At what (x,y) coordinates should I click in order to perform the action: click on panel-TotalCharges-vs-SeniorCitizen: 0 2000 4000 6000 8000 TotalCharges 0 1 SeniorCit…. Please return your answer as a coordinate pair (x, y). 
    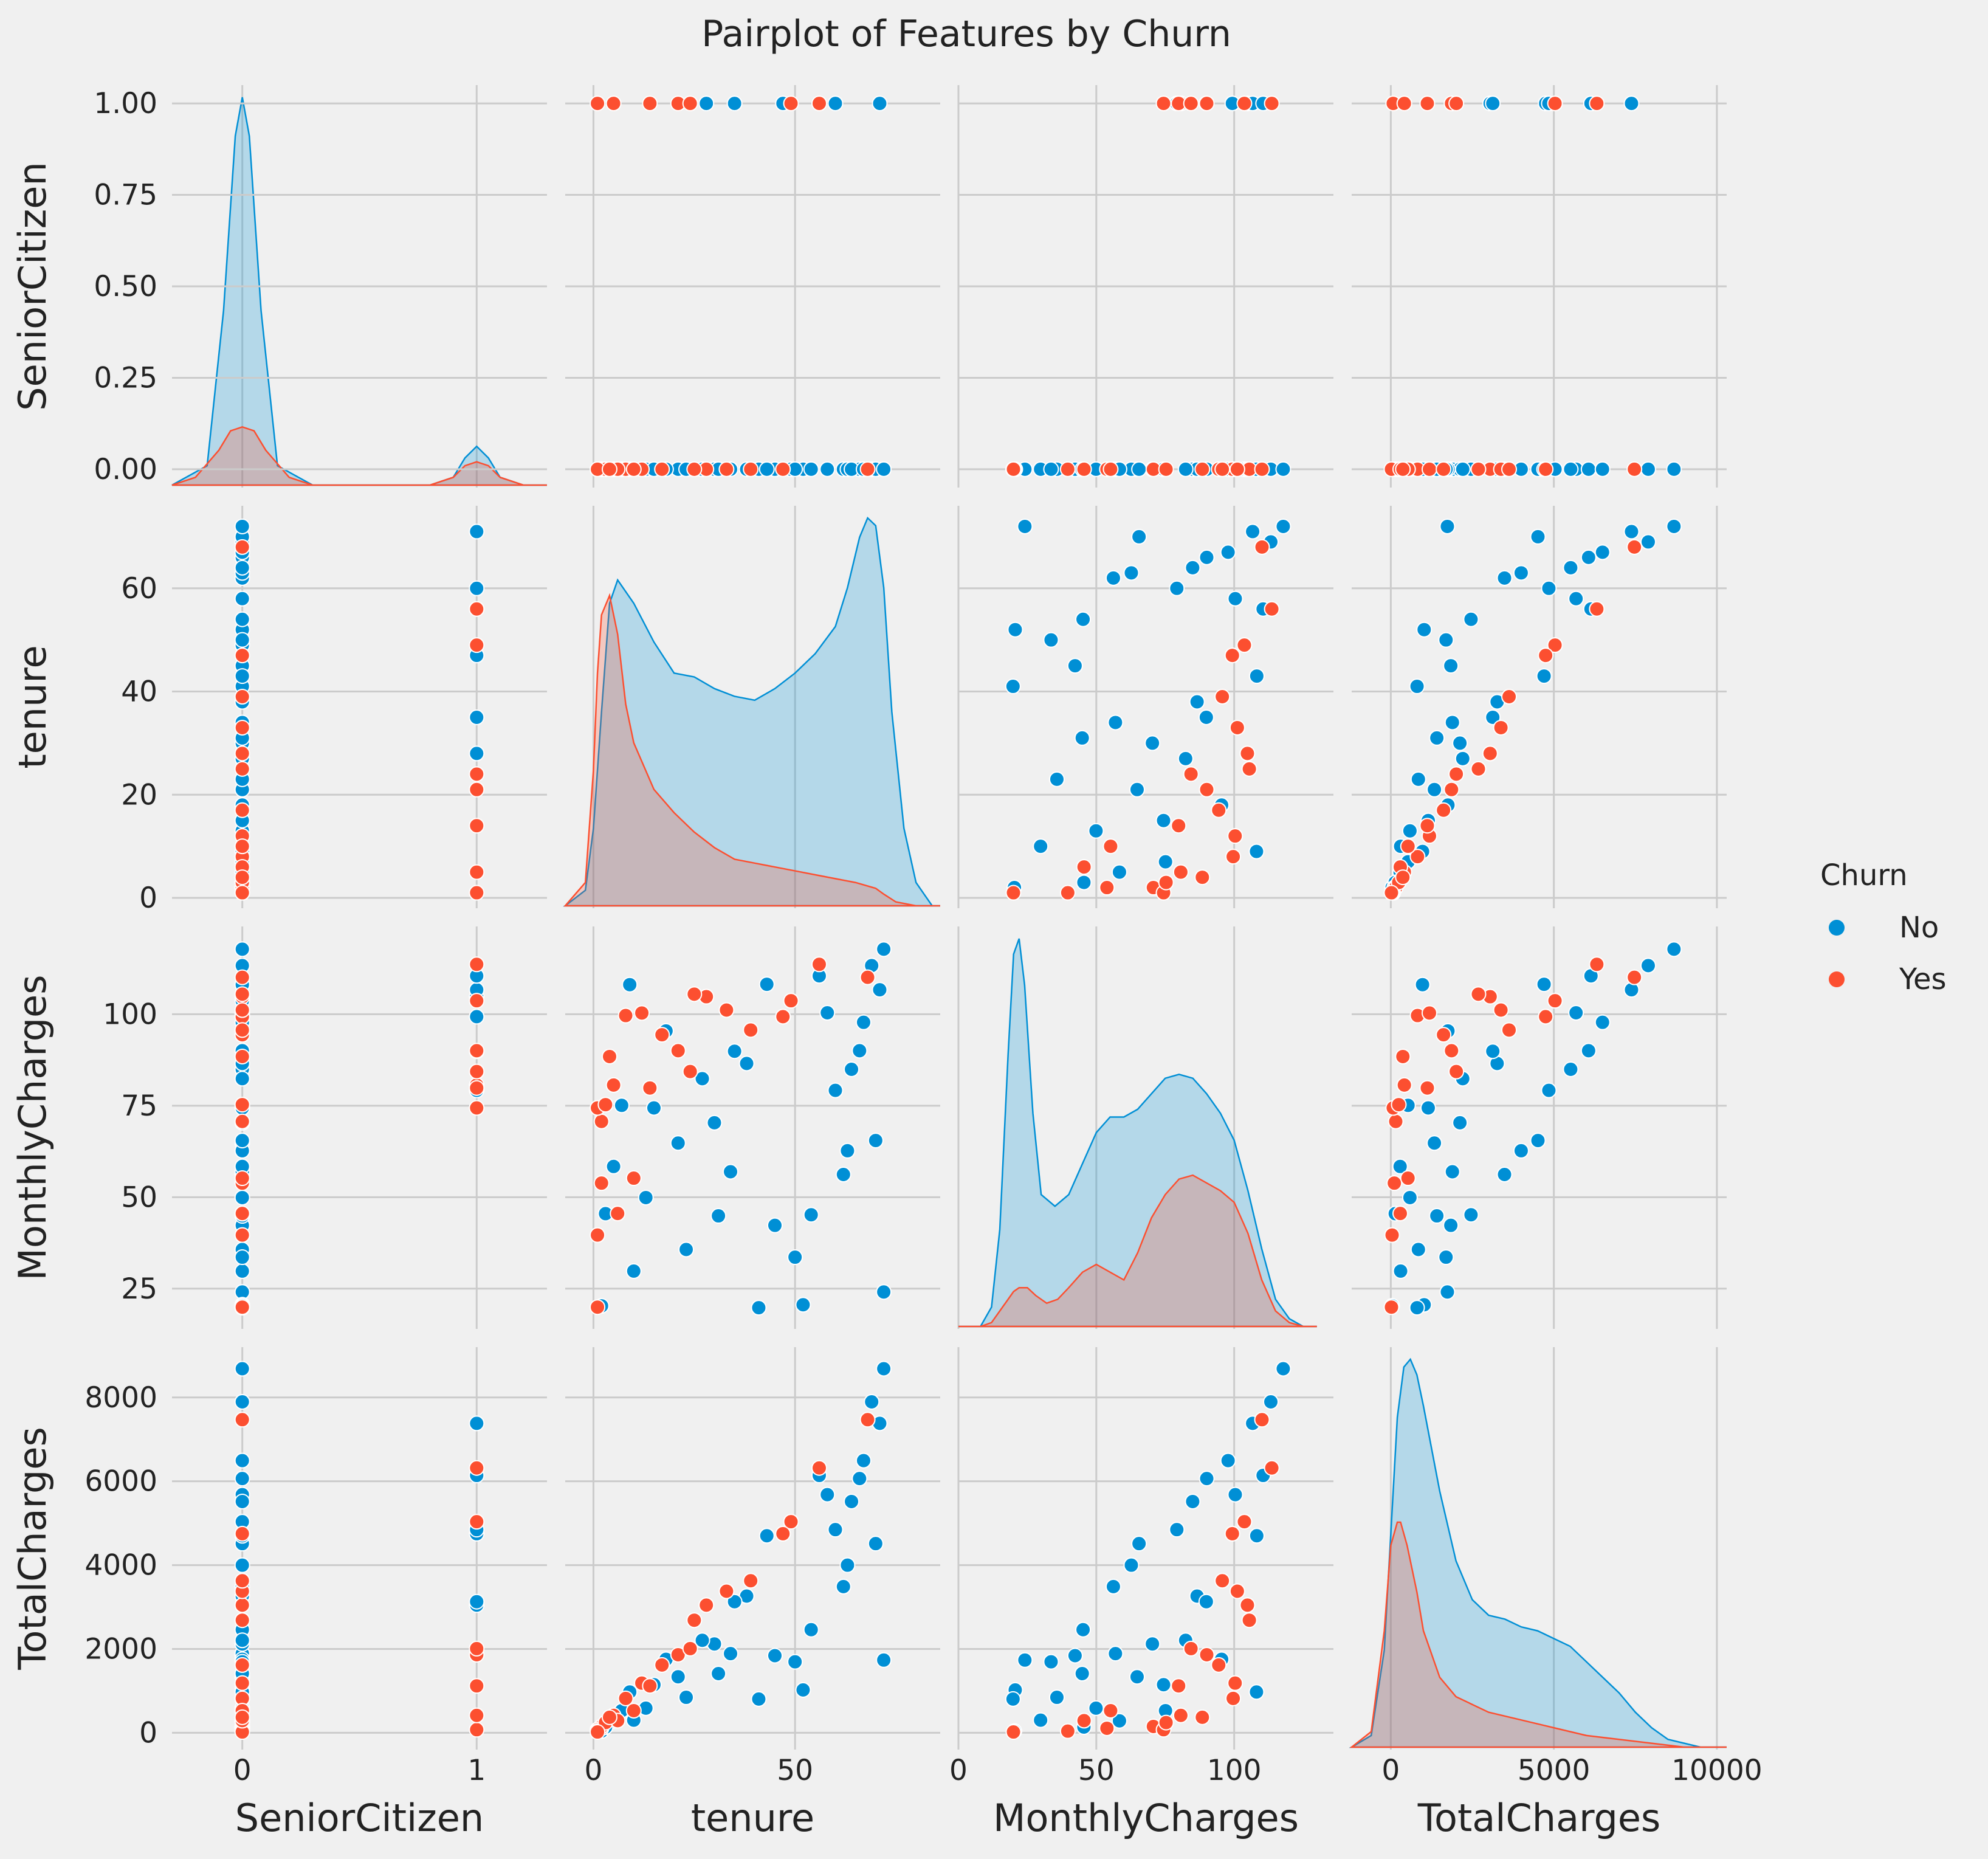
    Looking at the image, I should click on (278, 1593).